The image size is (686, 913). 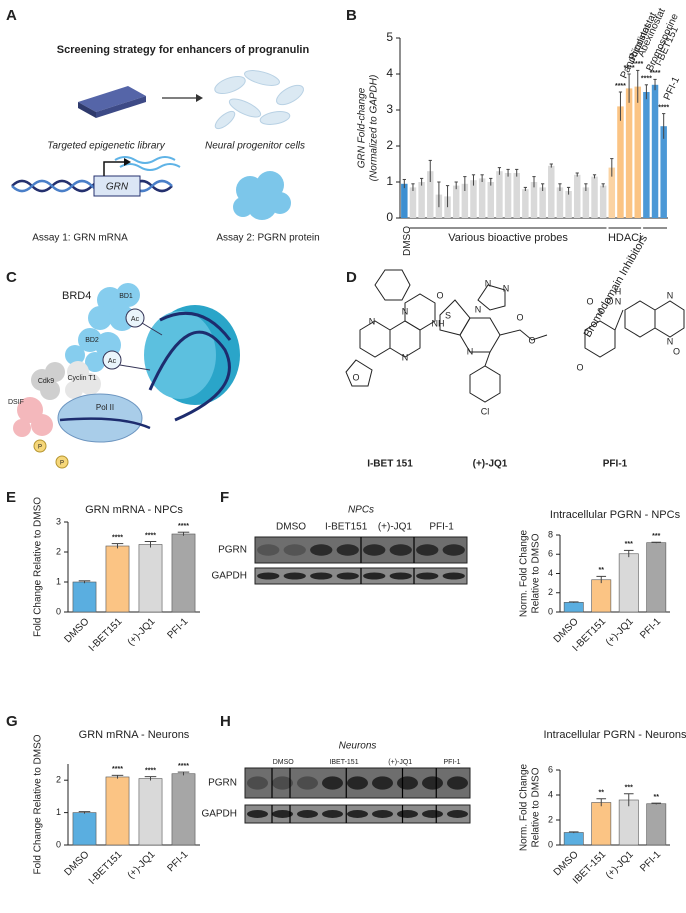 I want to click on dna-icon, so click(x=92, y=186).